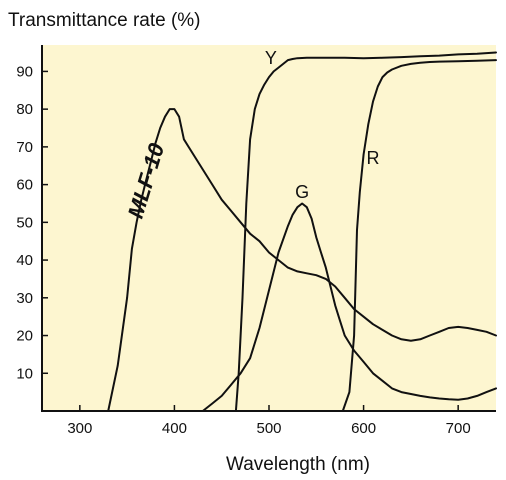  I want to click on y-tick-label: 30, so click(24, 298).